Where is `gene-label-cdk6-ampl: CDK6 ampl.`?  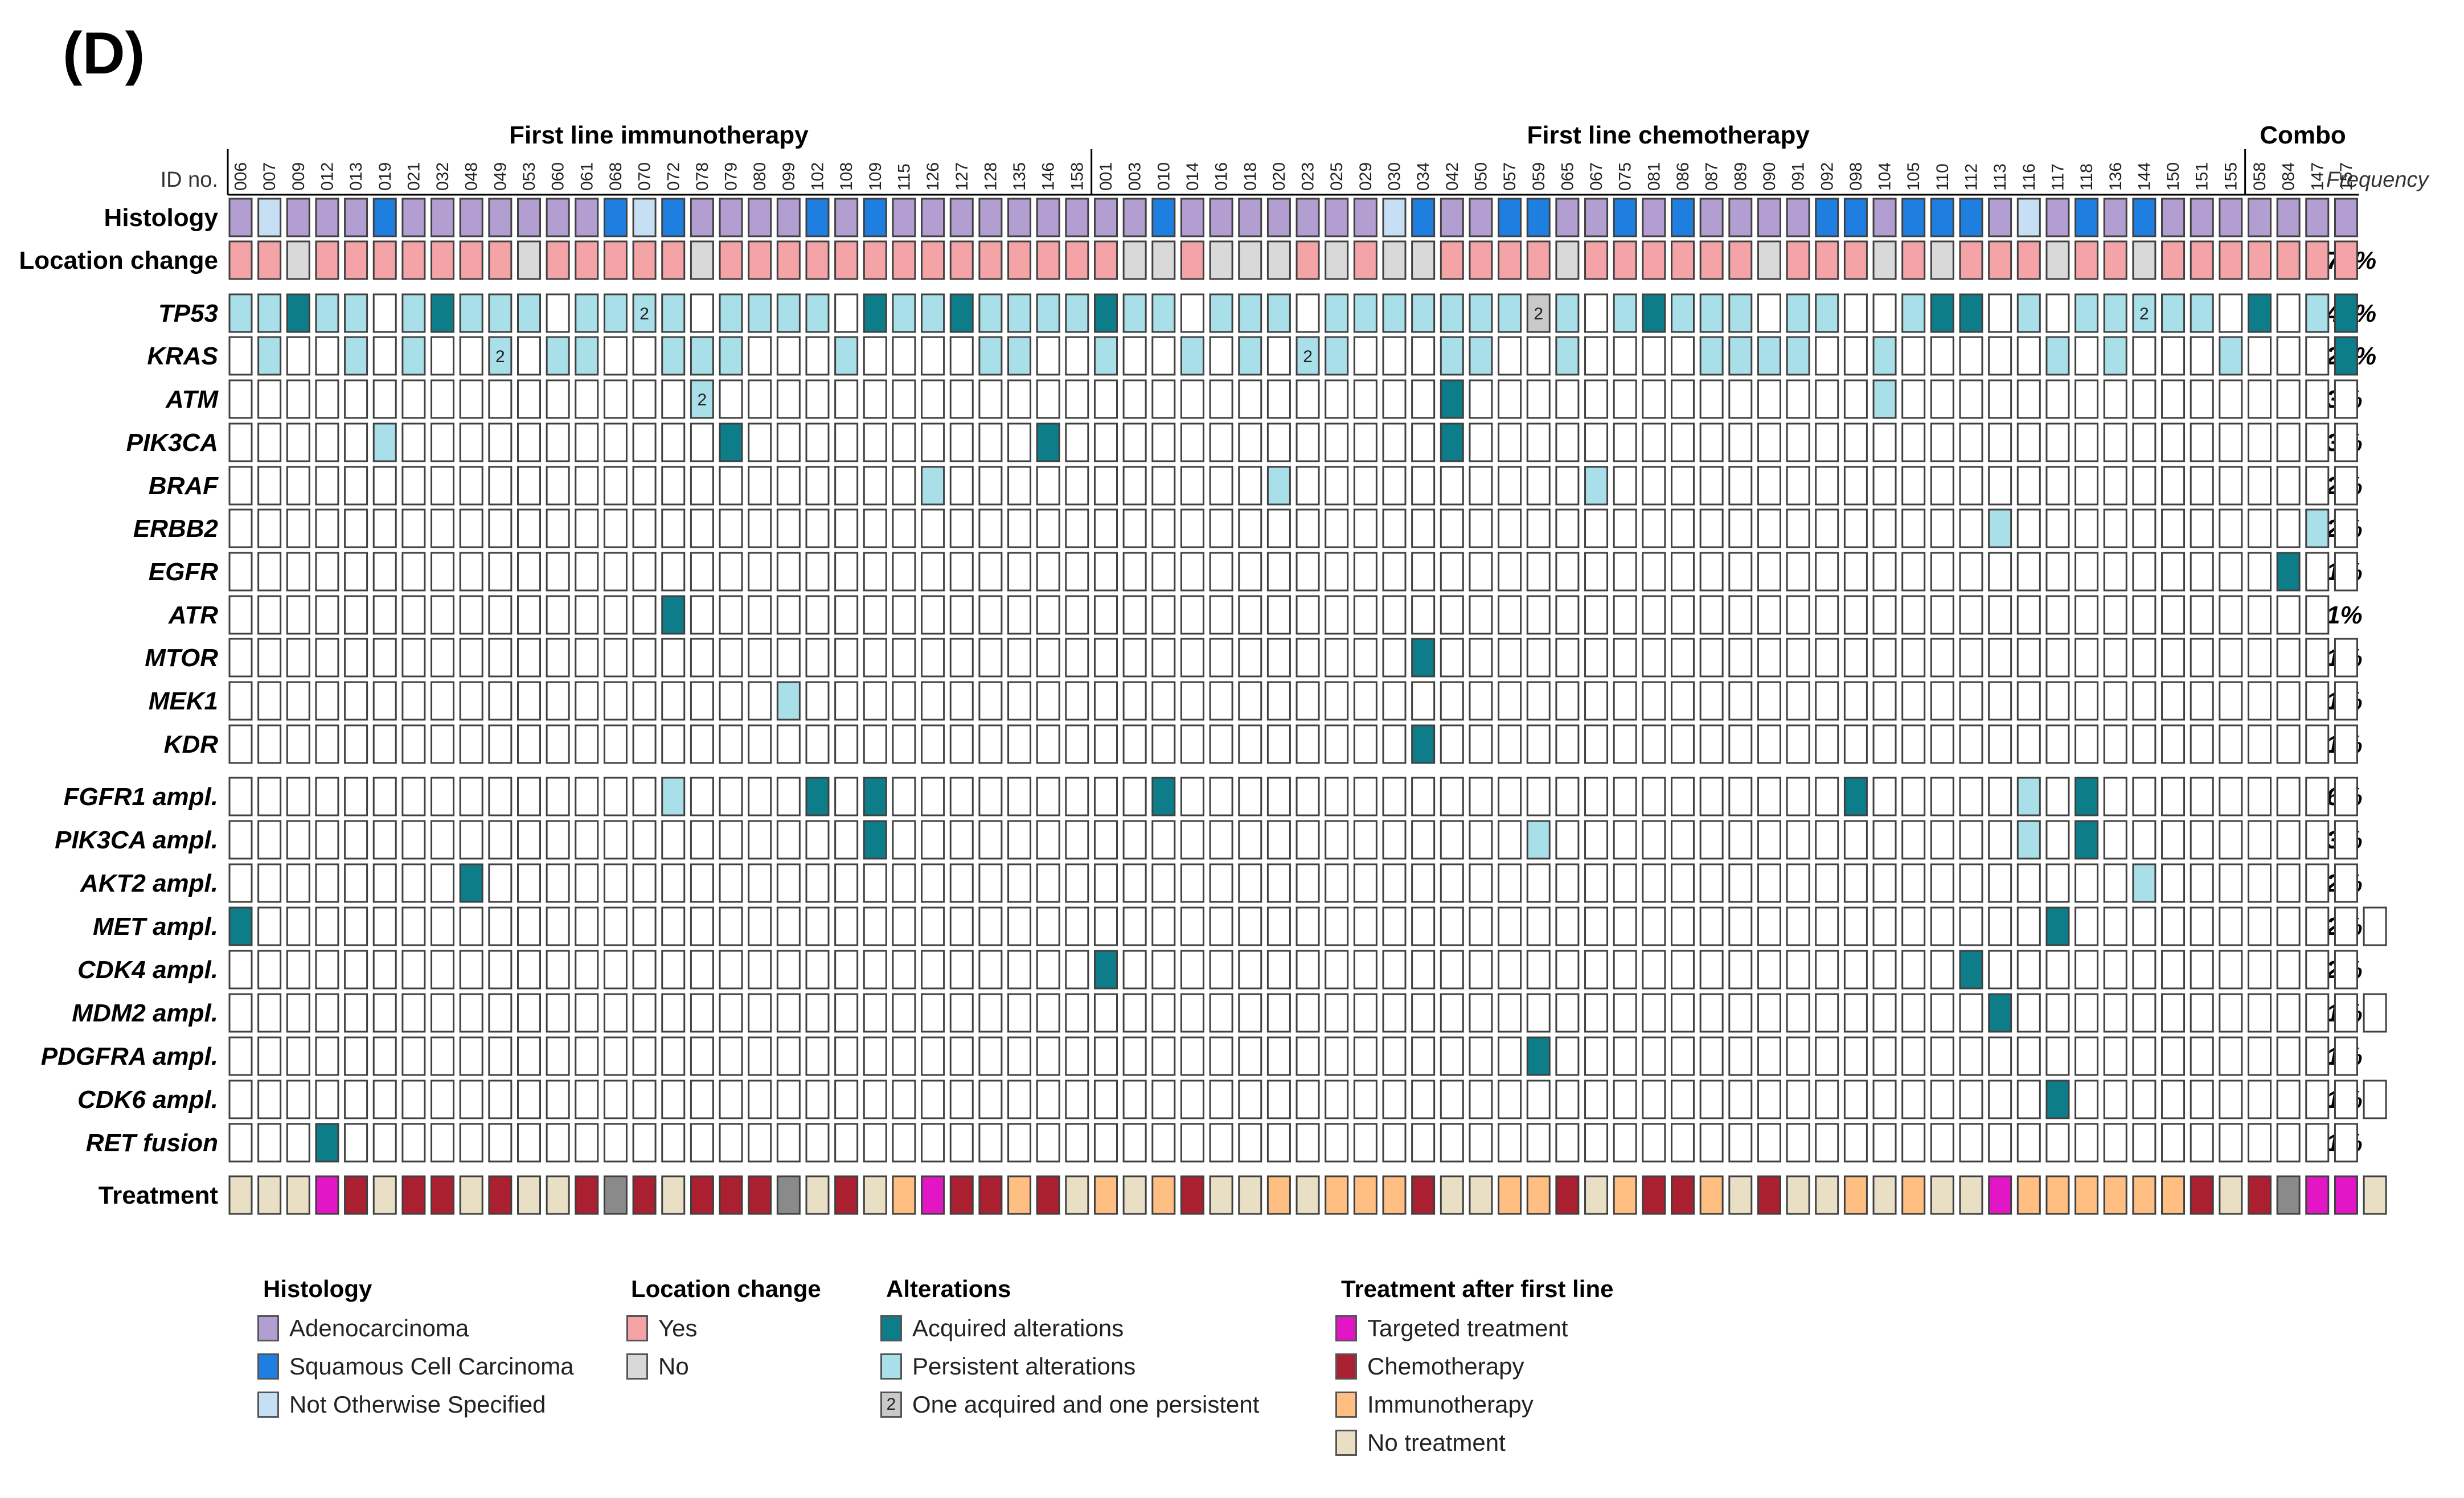
gene-label-cdk6-ampl: CDK6 ampl. is located at coordinates (147, 1100).